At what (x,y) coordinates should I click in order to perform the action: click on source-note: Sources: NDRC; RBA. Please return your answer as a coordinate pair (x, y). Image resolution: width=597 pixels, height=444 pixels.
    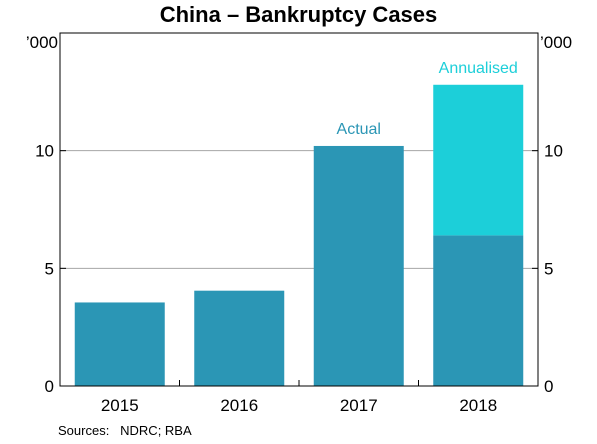
    Looking at the image, I should click on (125, 430).